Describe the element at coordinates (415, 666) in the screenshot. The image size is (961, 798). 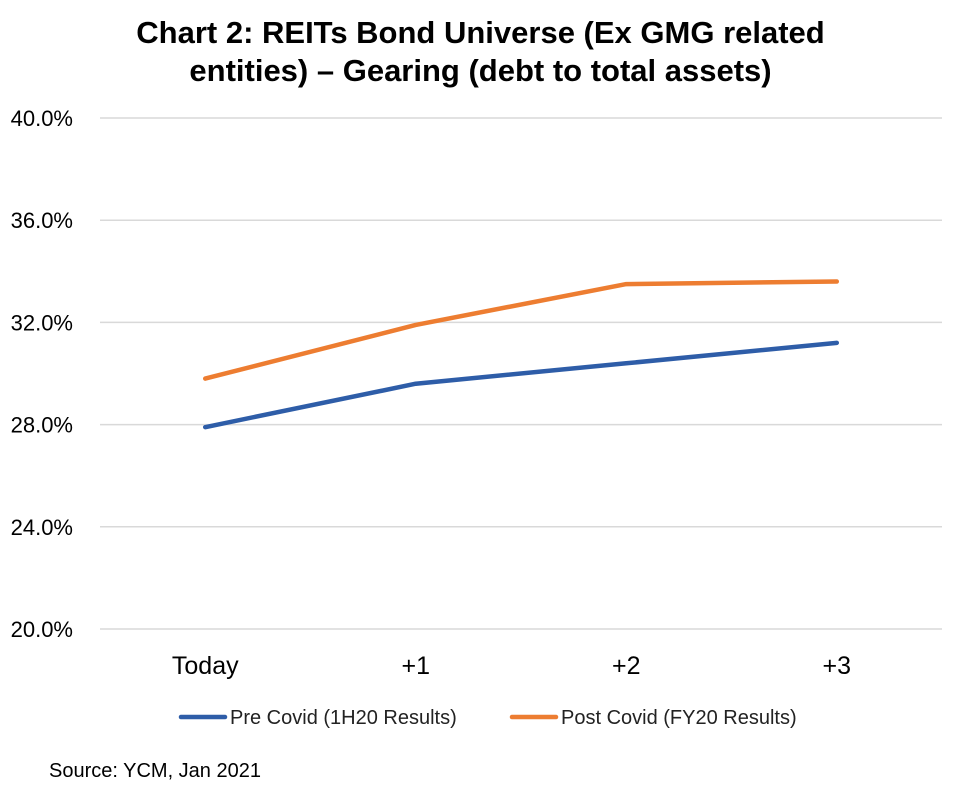
I see `x-tick-label: +1` at that location.